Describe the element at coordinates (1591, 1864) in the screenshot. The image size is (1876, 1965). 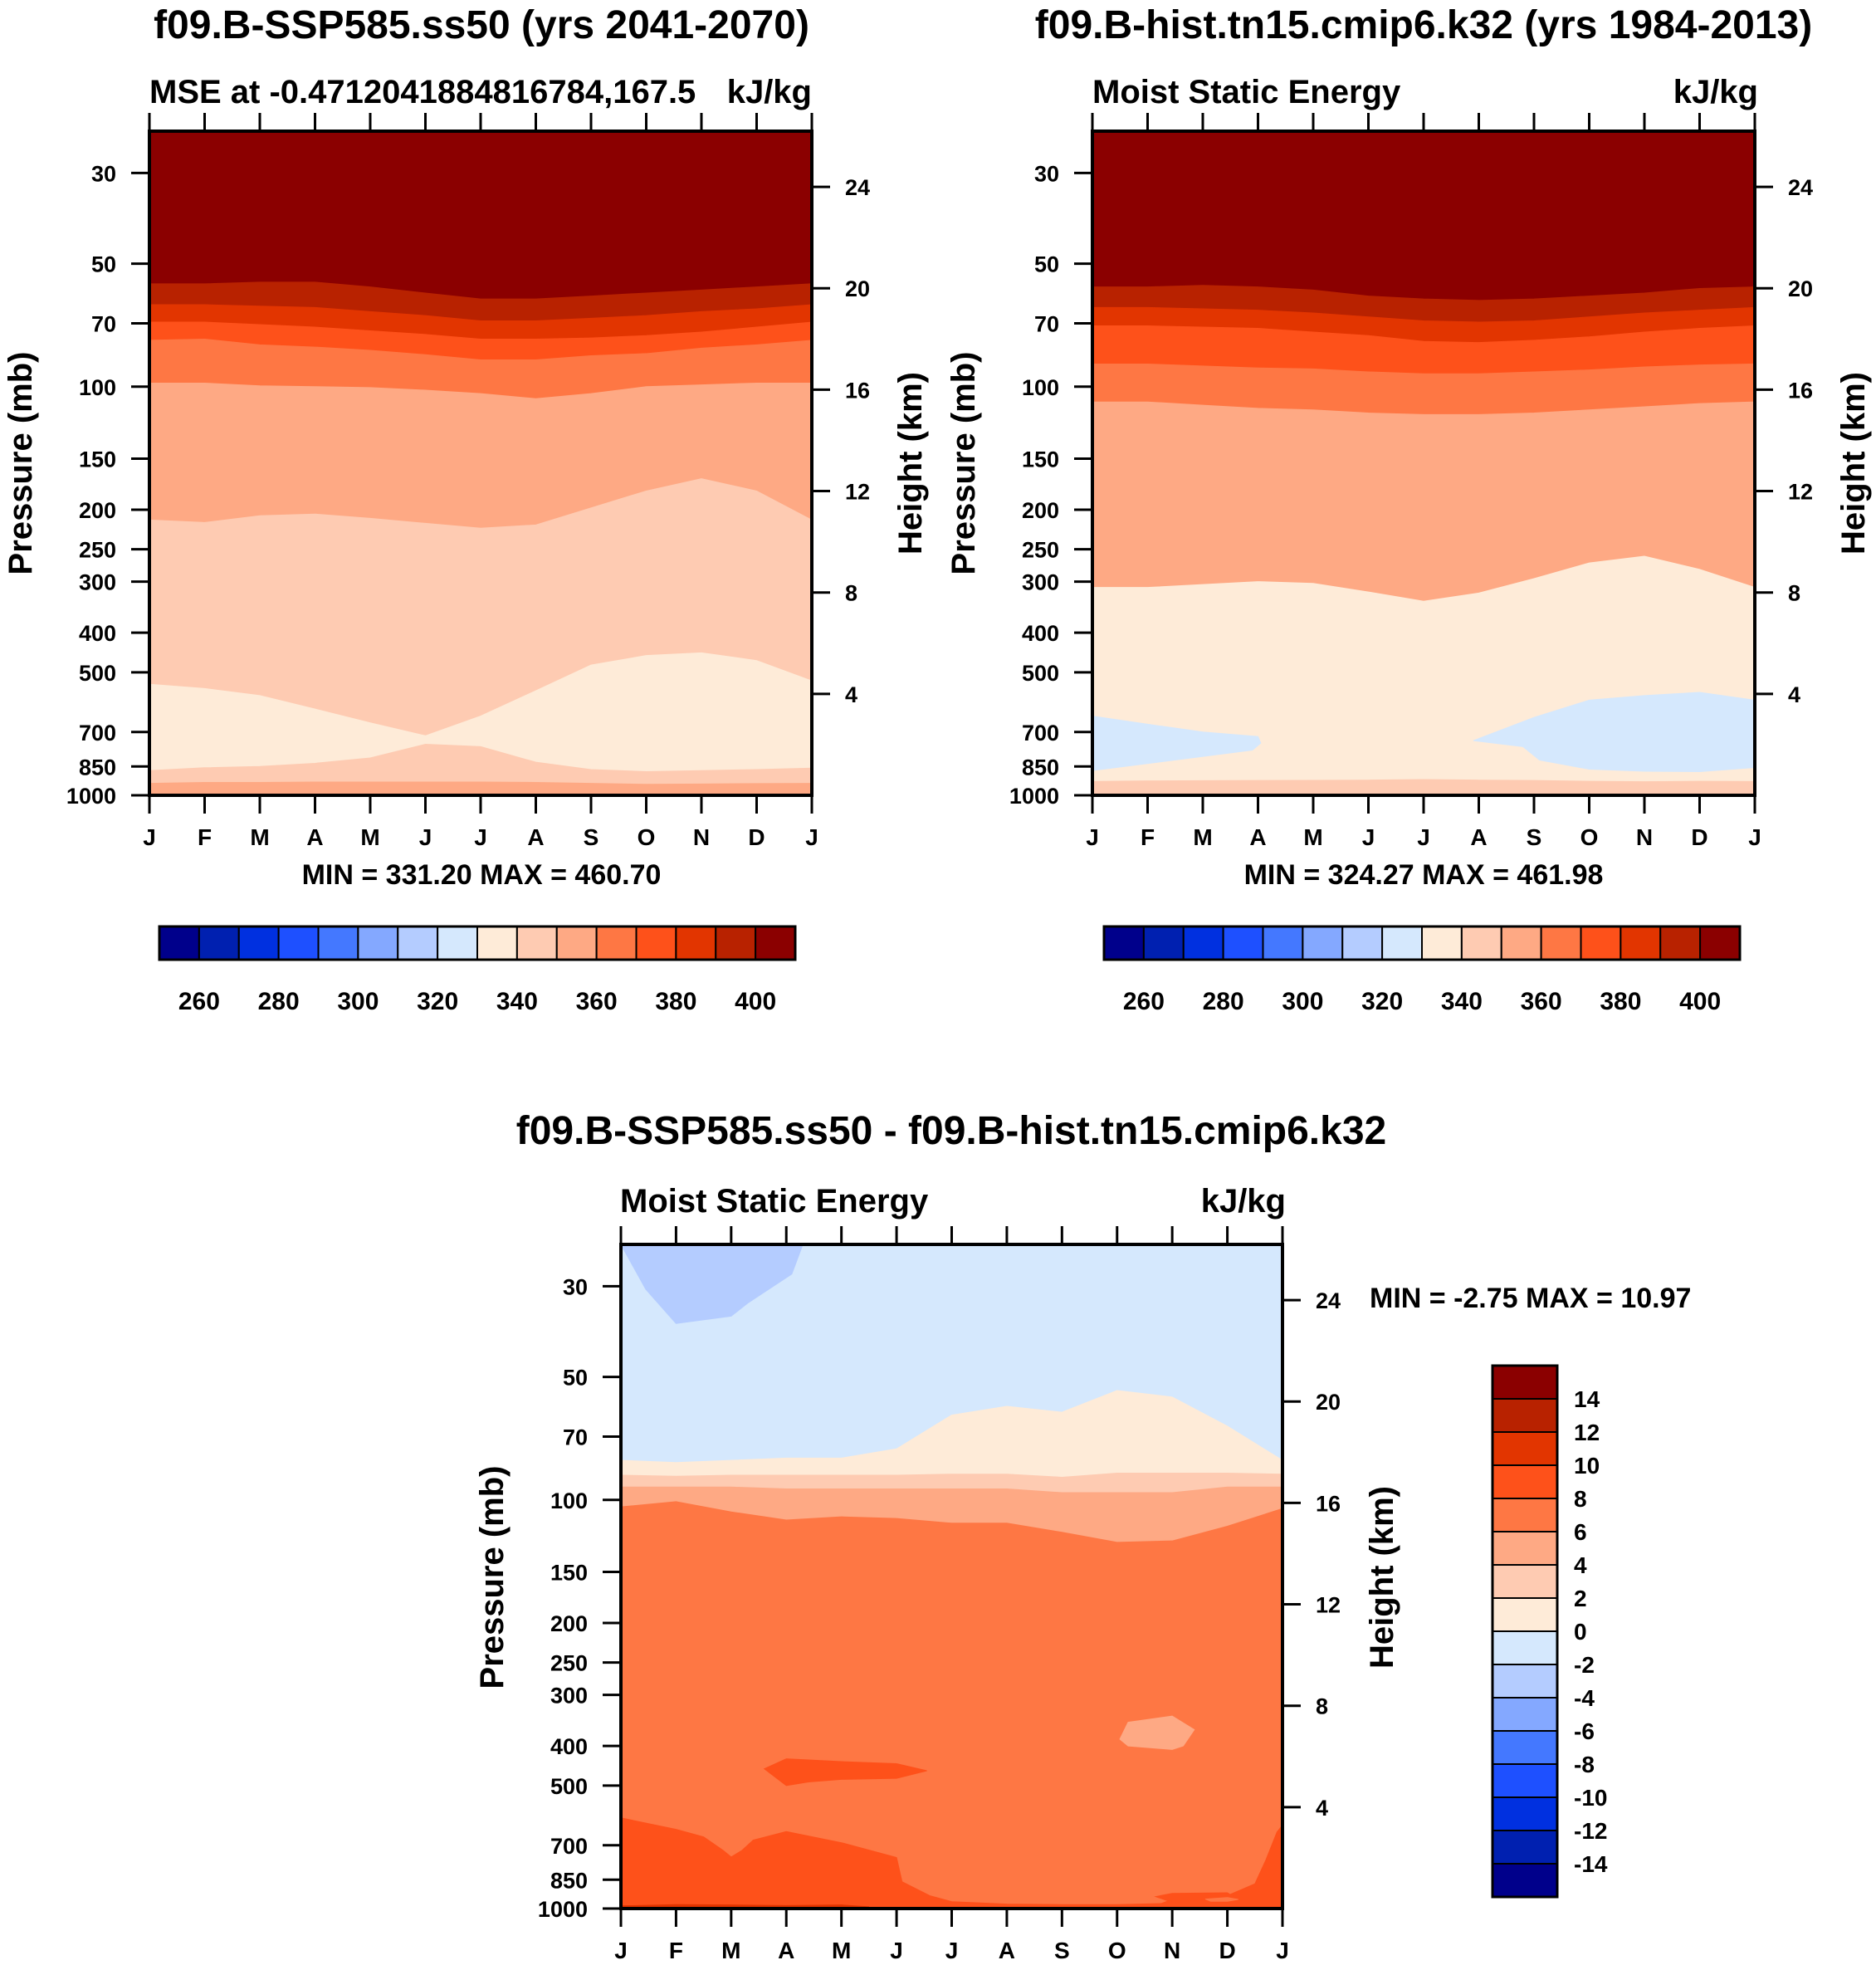
I see `colorbar-label: -14` at that location.